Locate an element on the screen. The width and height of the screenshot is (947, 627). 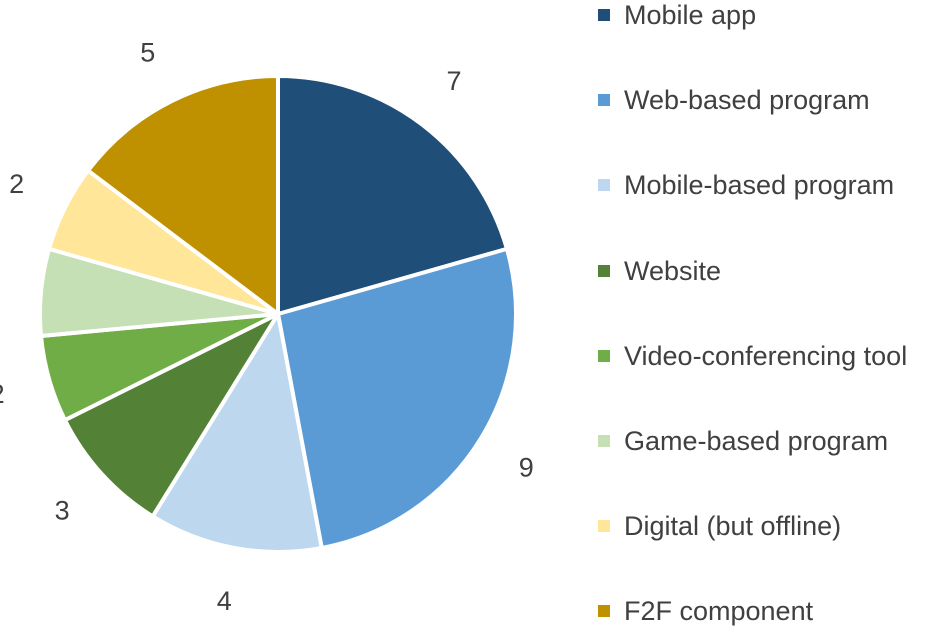
data-label-video-conferencing-tool: 2 is located at coordinates (2, 394).